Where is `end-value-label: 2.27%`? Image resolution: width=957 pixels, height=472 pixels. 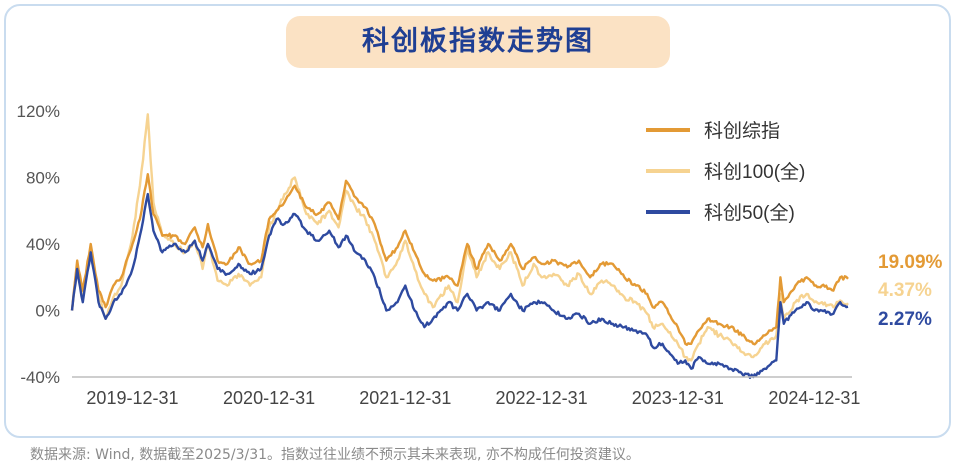
end-value-label: 2.27% is located at coordinates (905, 319).